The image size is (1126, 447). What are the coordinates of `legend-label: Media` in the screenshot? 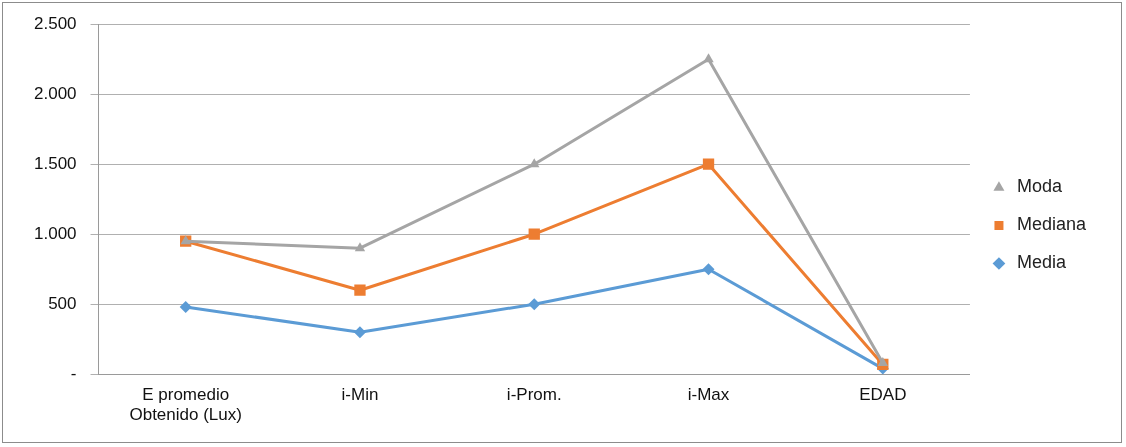 It's located at (1041, 262).